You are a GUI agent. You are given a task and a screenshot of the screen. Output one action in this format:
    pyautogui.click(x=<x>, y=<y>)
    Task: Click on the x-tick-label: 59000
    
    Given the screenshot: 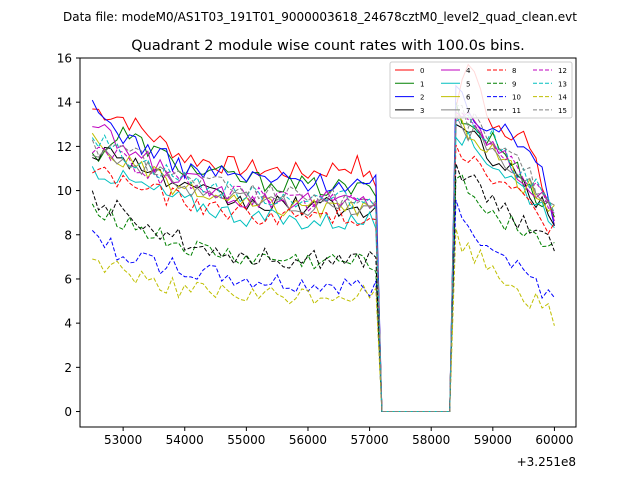 What is the action you would take?
    pyautogui.click(x=493, y=440)
    